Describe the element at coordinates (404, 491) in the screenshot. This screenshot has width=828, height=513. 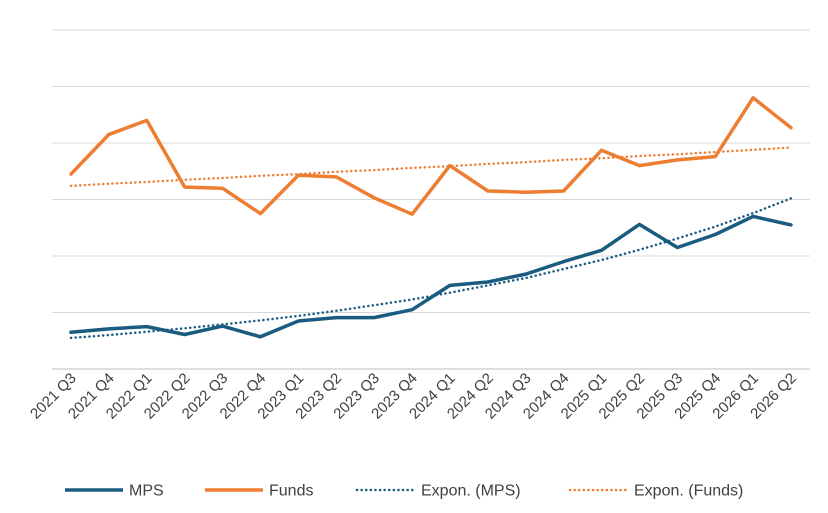
I see `legend: MPS Funds Expon. (MPS) Expon. (Funds)` at that location.